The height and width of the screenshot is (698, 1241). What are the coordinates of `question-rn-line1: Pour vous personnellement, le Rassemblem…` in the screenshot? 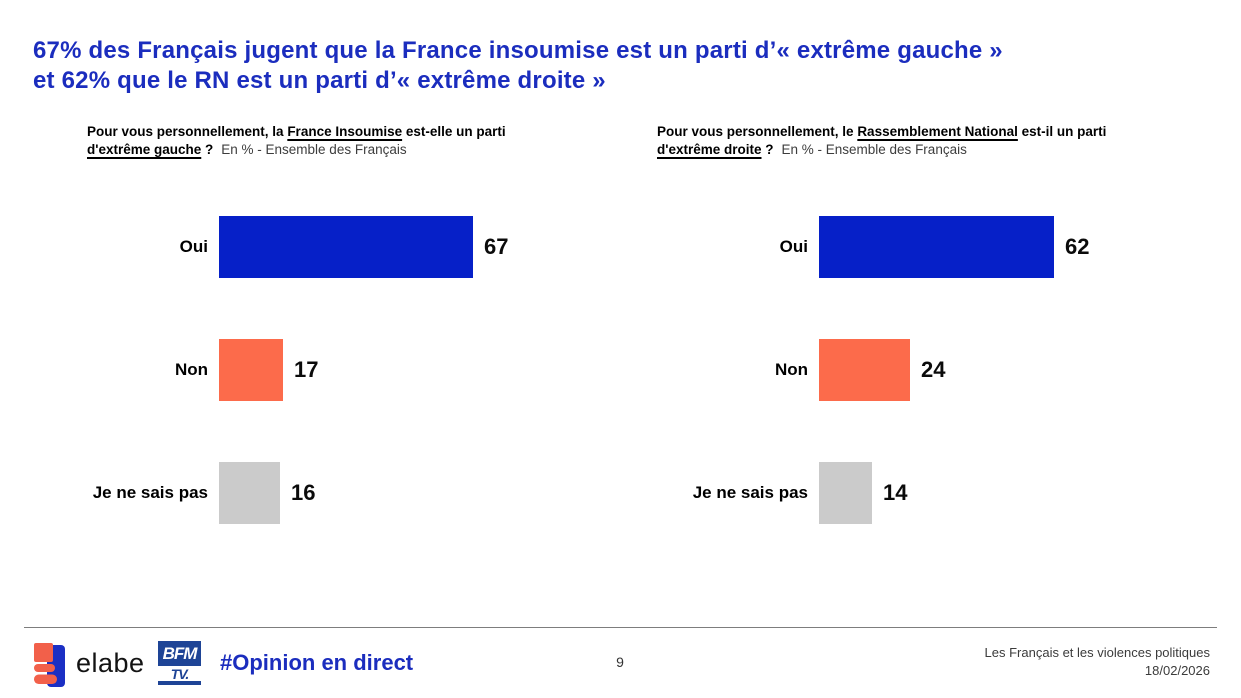 It's located at (944, 132).